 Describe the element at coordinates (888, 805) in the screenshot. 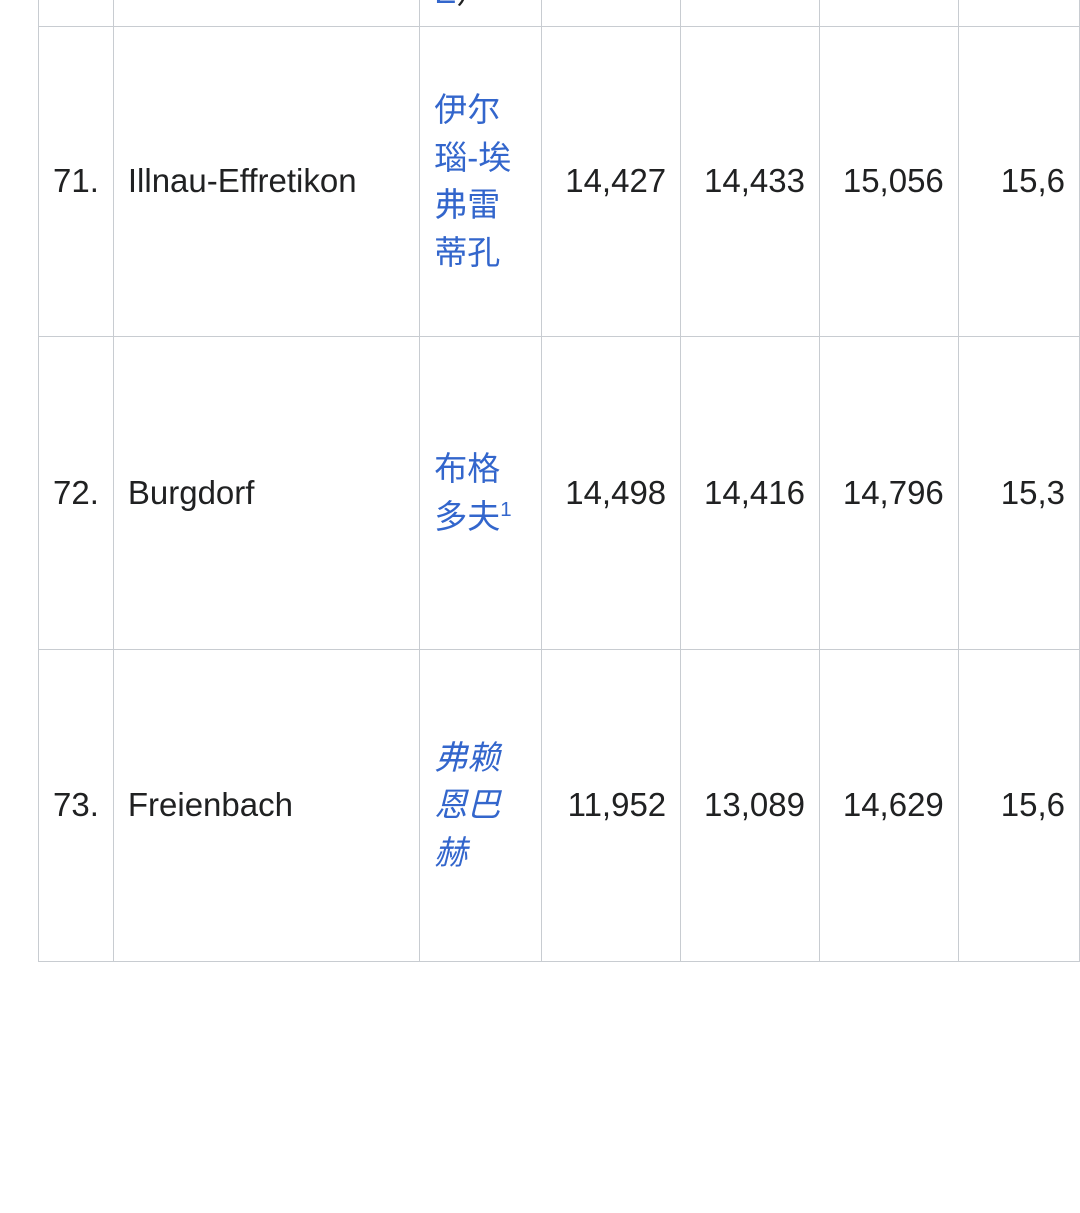

I see `population-cell: 14,629` at that location.